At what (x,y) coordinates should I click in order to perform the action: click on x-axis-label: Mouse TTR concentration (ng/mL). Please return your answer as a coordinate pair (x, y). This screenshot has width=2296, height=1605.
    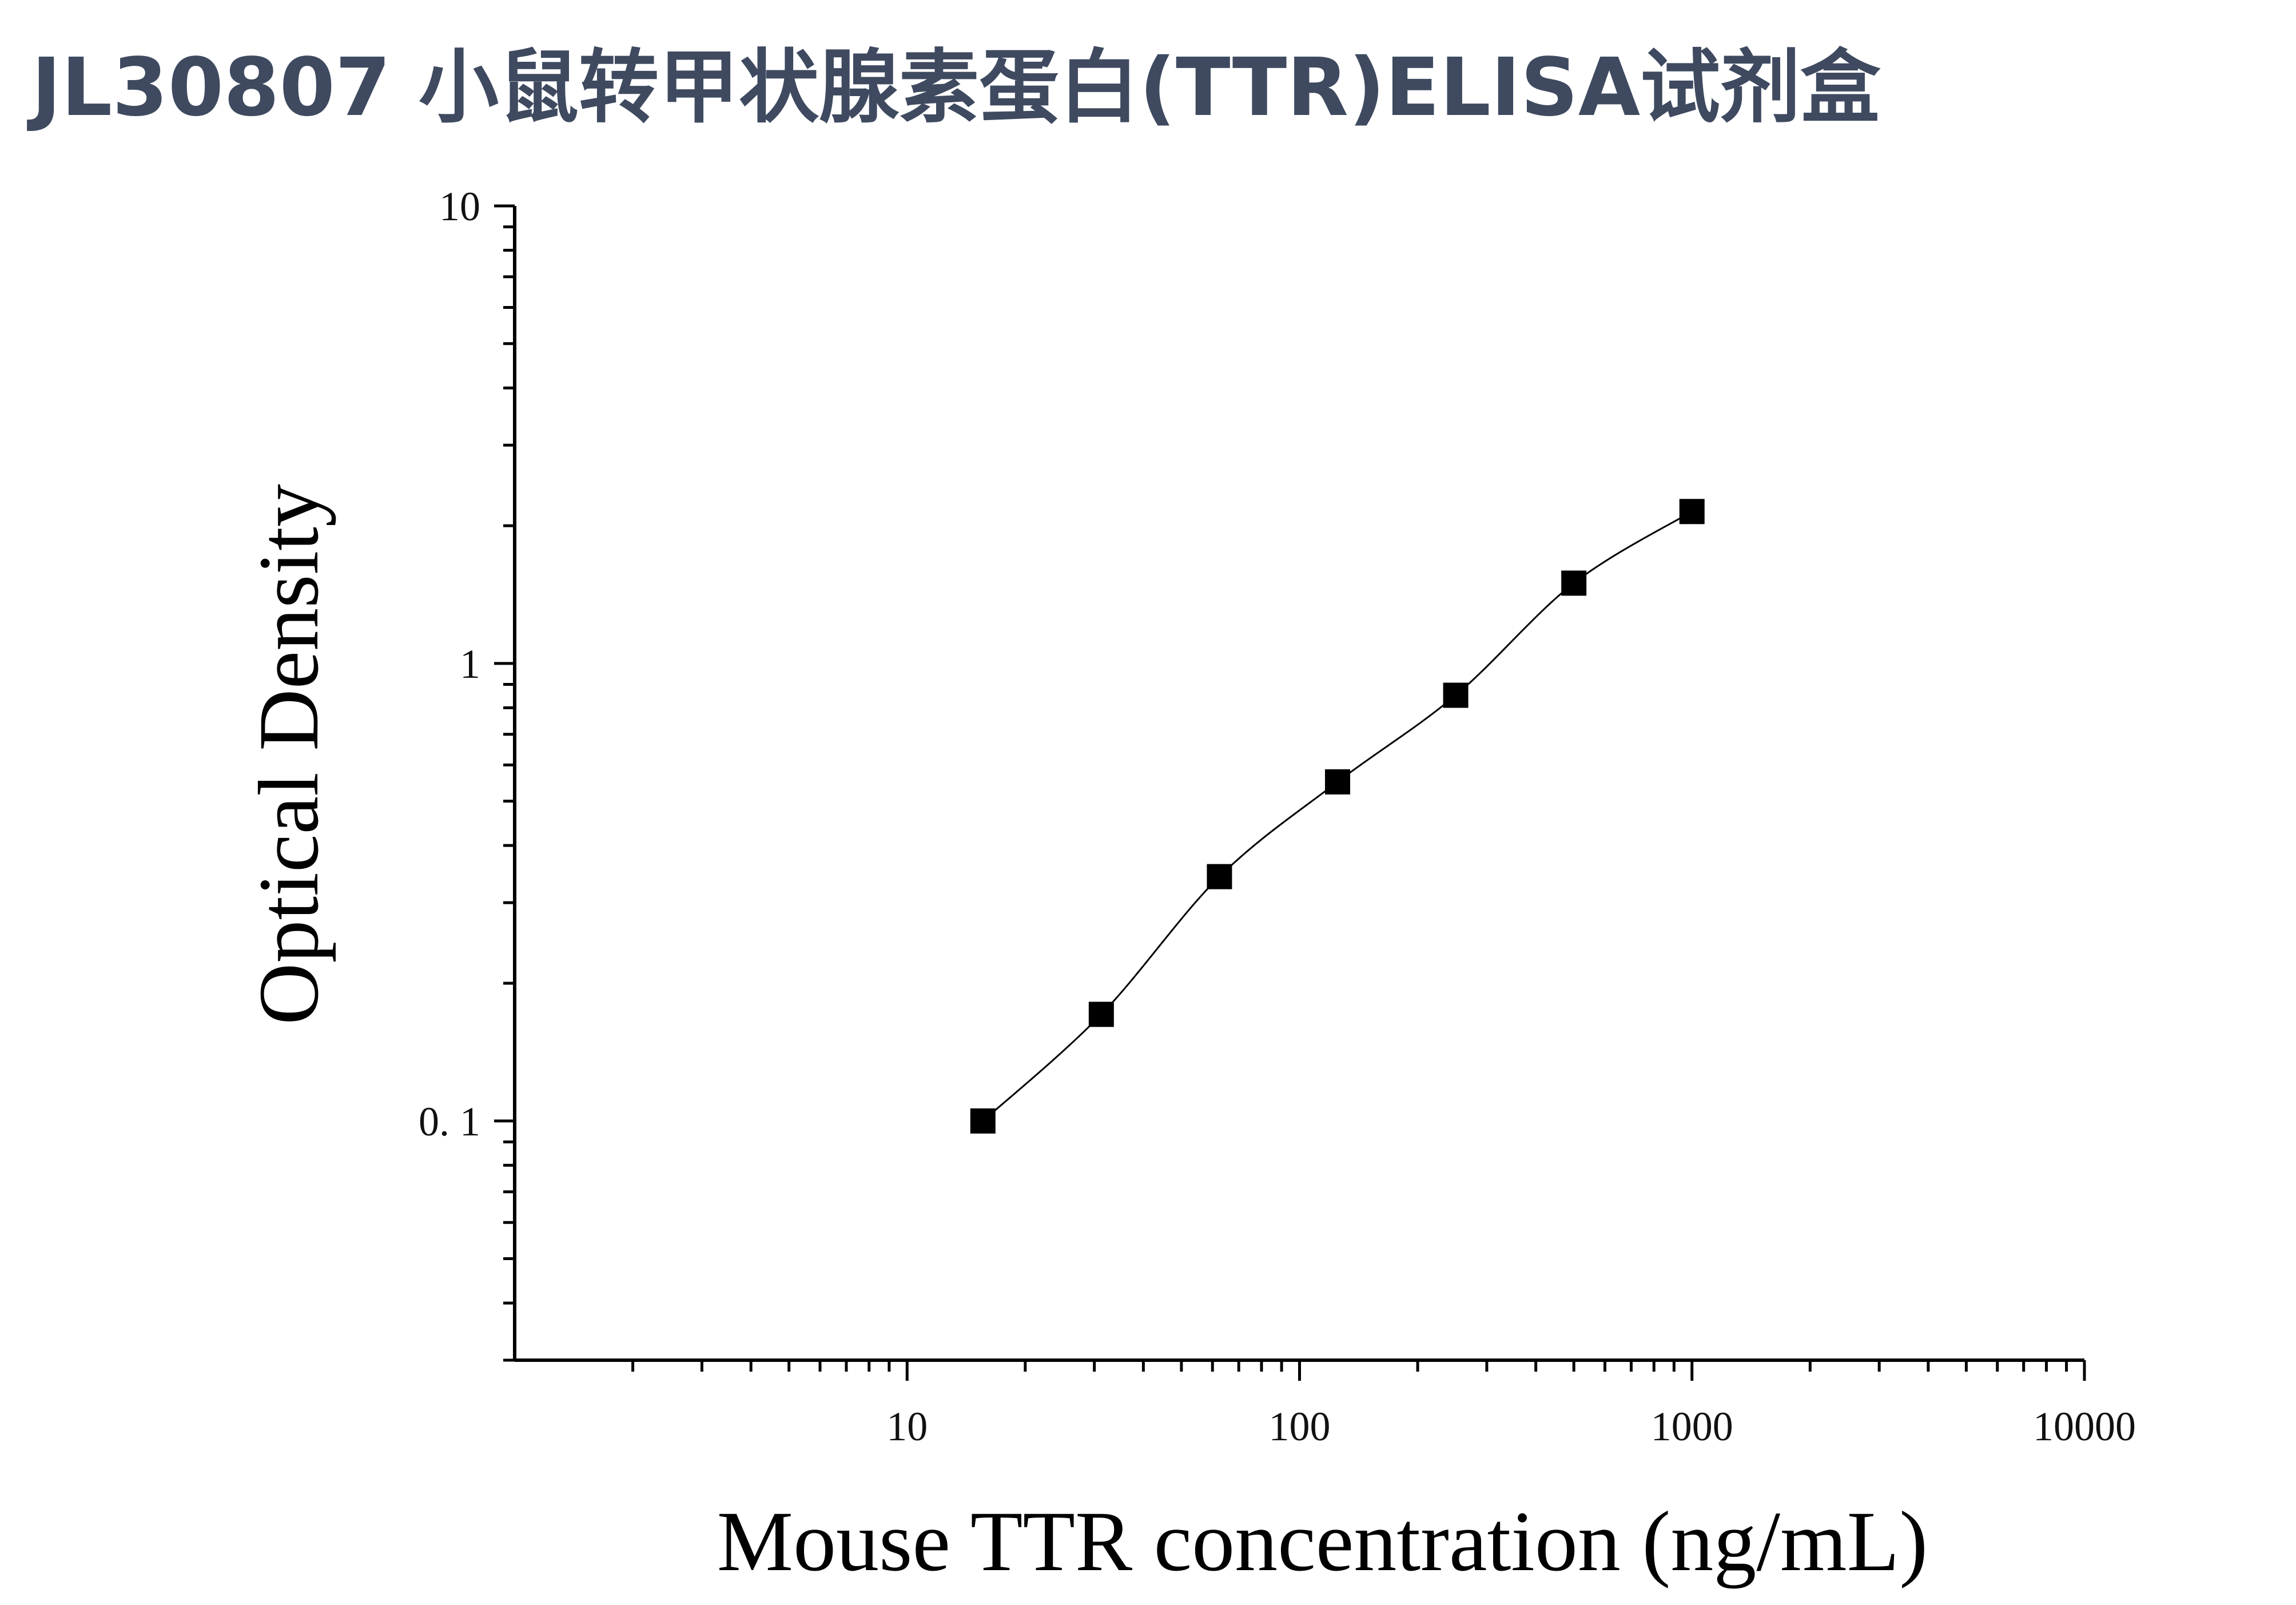
    Looking at the image, I should click on (1322, 1541).